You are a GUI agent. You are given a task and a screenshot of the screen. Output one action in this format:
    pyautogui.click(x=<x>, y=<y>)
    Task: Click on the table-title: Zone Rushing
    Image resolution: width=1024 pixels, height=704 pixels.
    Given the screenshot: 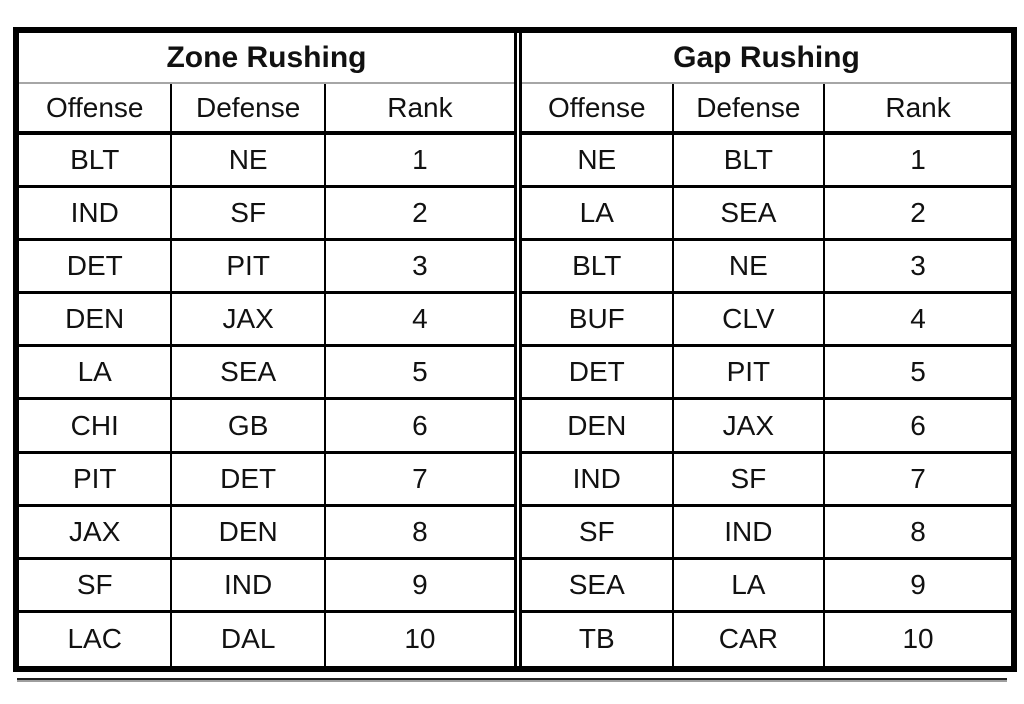 What is the action you would take?
    pyautogui.click(x=266, y=58)
    